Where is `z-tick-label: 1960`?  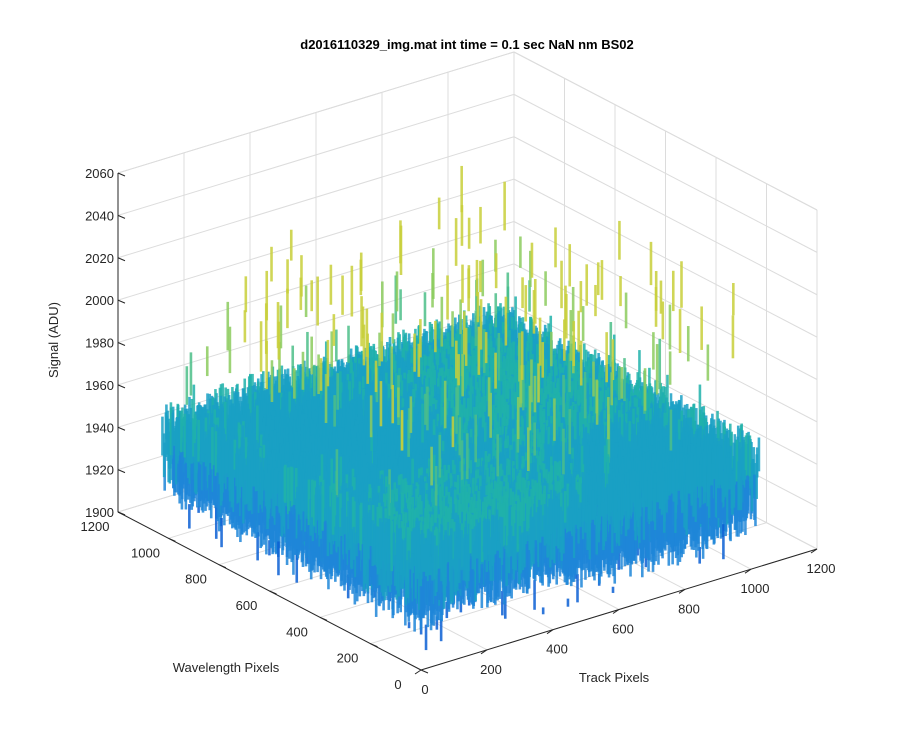 z-tick-label: 1960 is located at coordinates (99, 385).